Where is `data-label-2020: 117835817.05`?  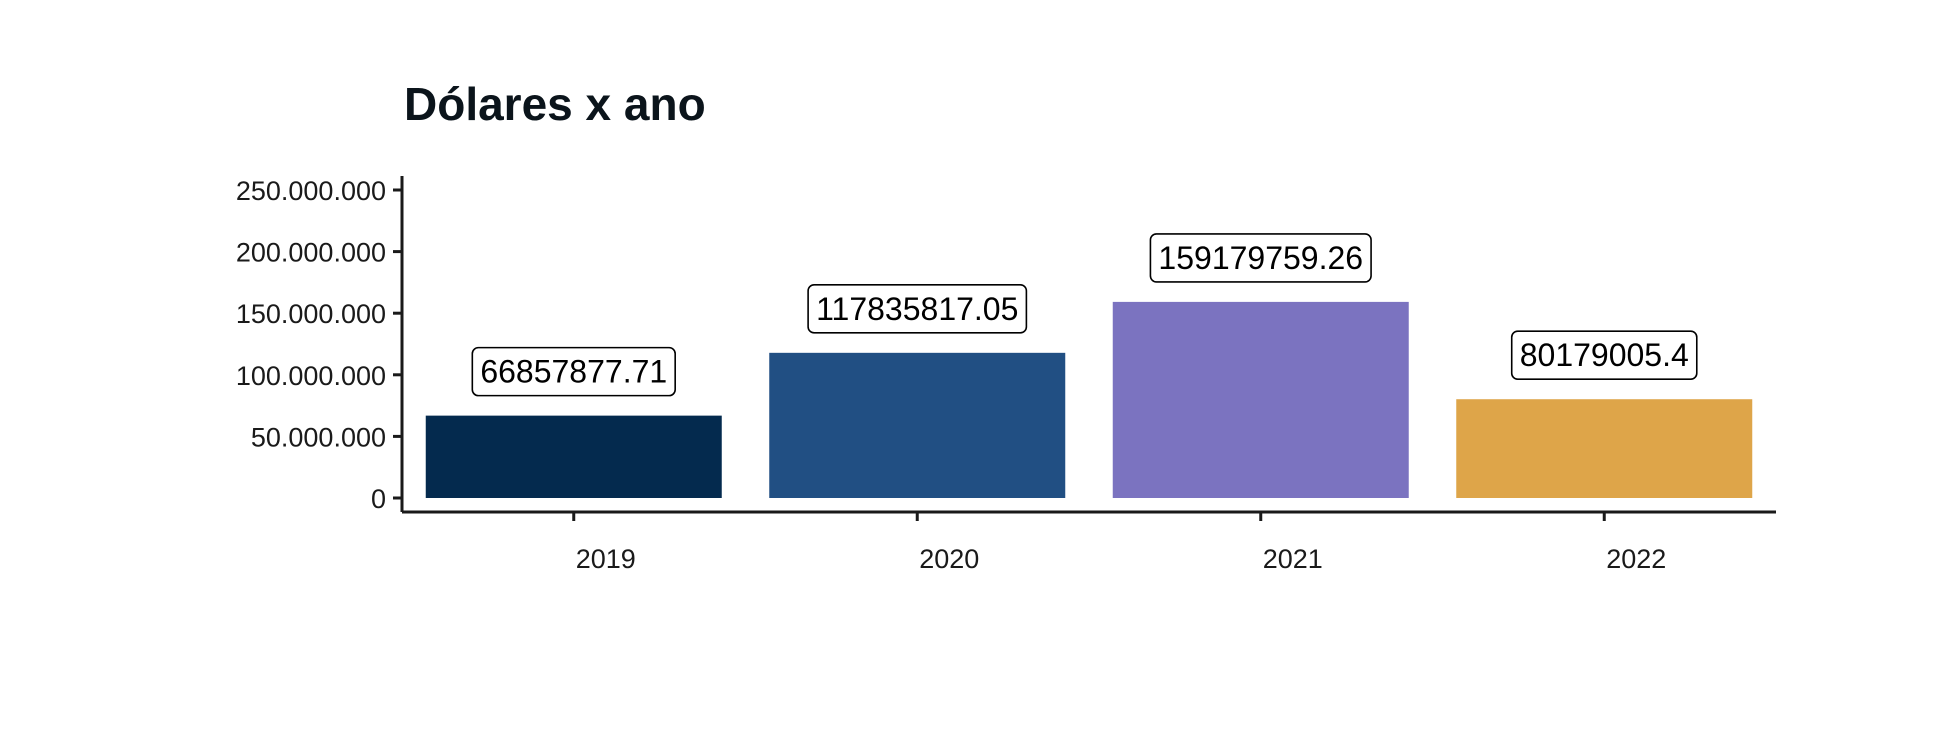 data-label-2020: 117835817.05 is located at coordinates (917, 309).